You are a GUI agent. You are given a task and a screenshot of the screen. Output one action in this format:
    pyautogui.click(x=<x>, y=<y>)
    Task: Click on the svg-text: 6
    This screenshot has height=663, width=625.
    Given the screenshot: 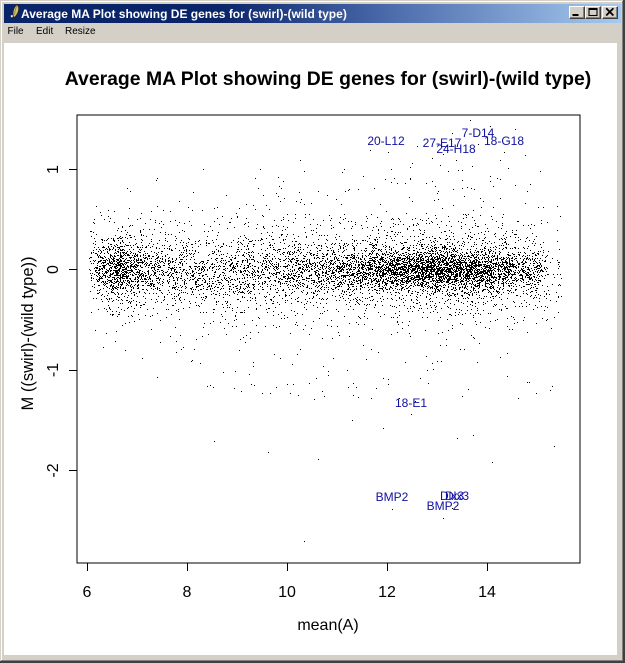 What is the action you would take?
    pyautogui.click(x=87, y=592)
    